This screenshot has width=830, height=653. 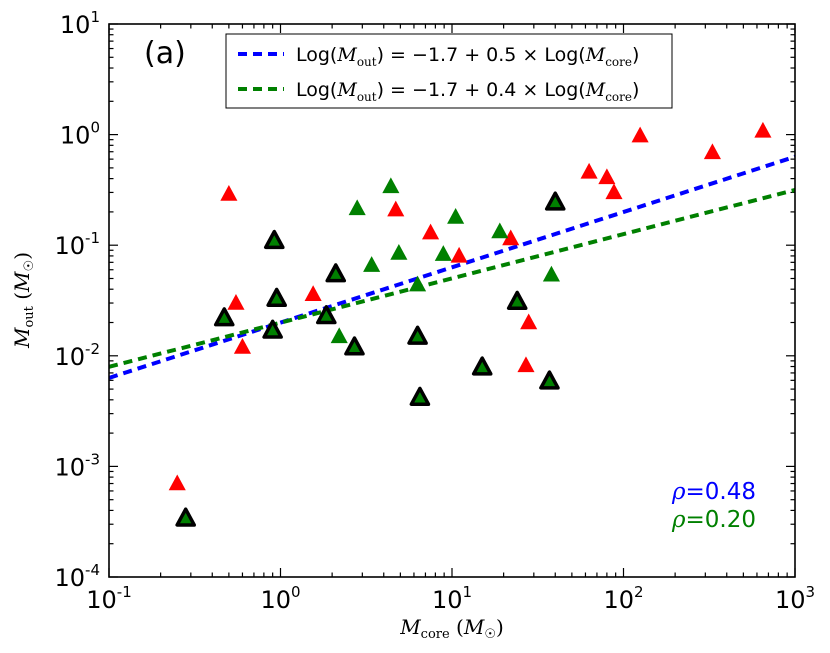 What do you see at coordinates (77, 465) in the screenshot?
I see `y-tick-label: 10⁻³` at bounding box center [77, 465].